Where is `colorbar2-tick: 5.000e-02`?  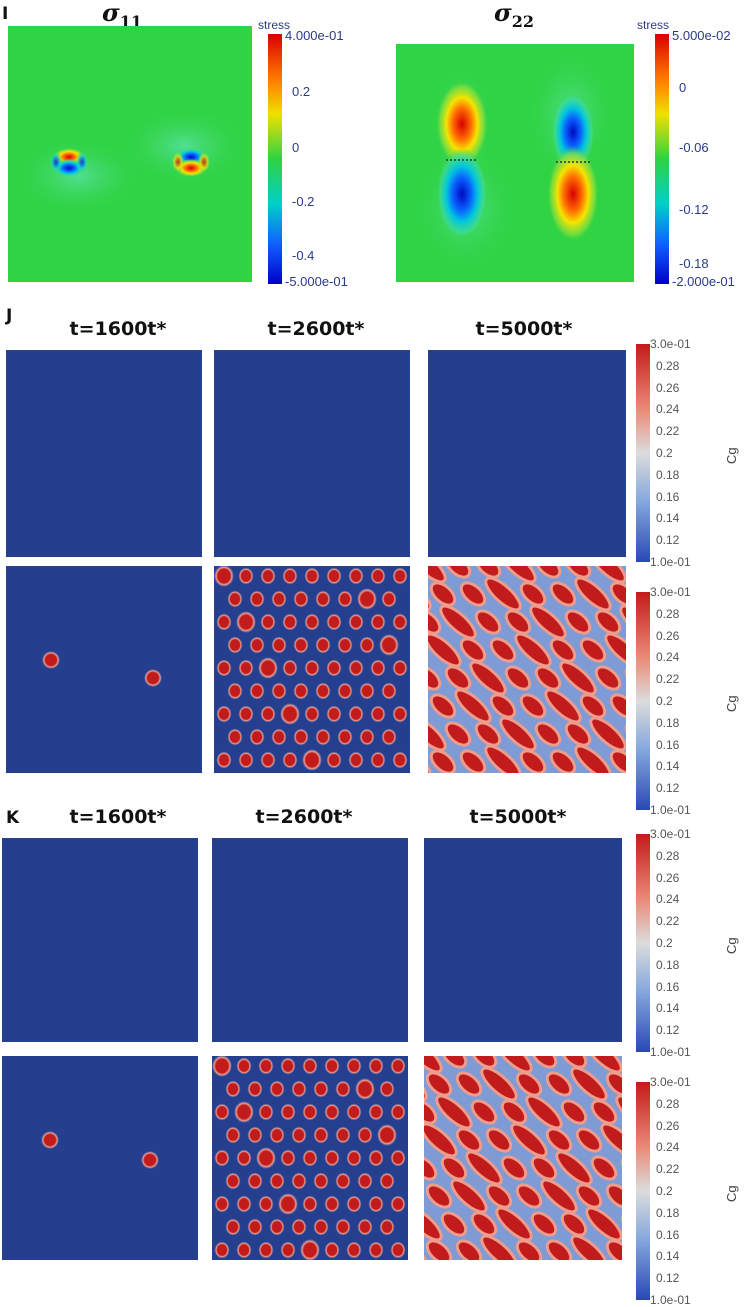
colorbar2-tick: 5.000e-02 is located at coordinates (701, 35).